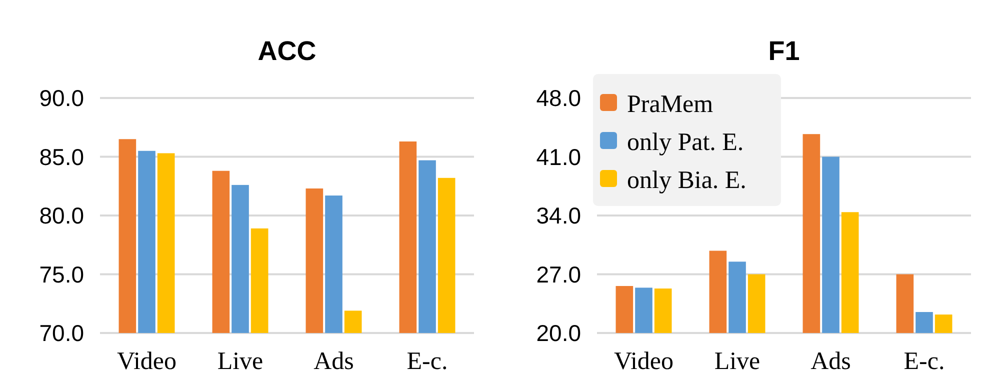 The height and width of the screenshot is (390, 996). I want to click on y-tick-label: 48.0, so click(558, 98).